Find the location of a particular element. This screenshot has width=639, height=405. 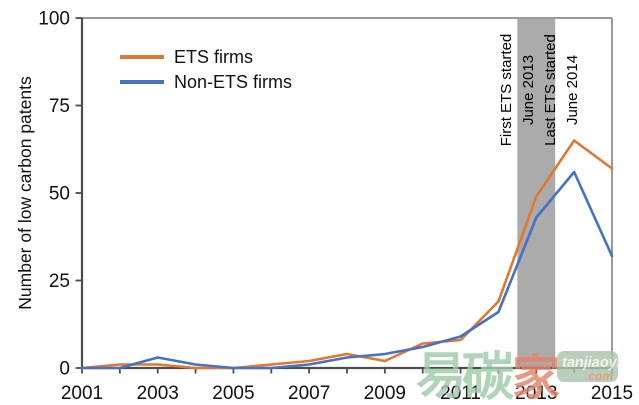

y-tick-label: 75 is located at coordinates (59, 106).